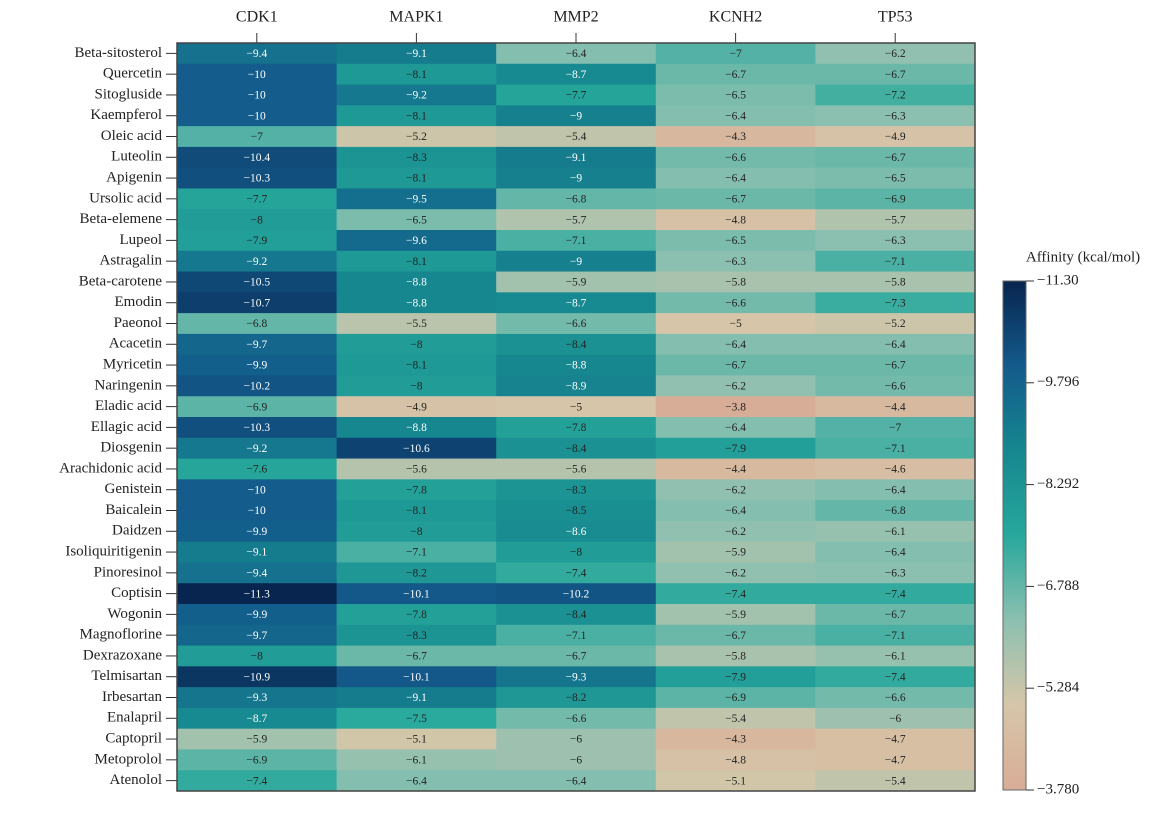 The width and height of the screenshot is (1165, 818). Describe the element at coordinates (576, 96) in the screenshot. I see `cell-label: −7.7` at that location.